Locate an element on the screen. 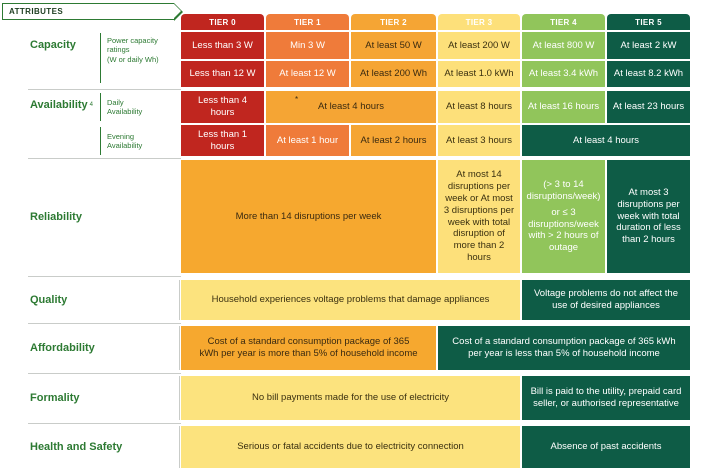  capacity-wh-tier-4: At least 3.4 kWh is located at coordinates (563, 74).